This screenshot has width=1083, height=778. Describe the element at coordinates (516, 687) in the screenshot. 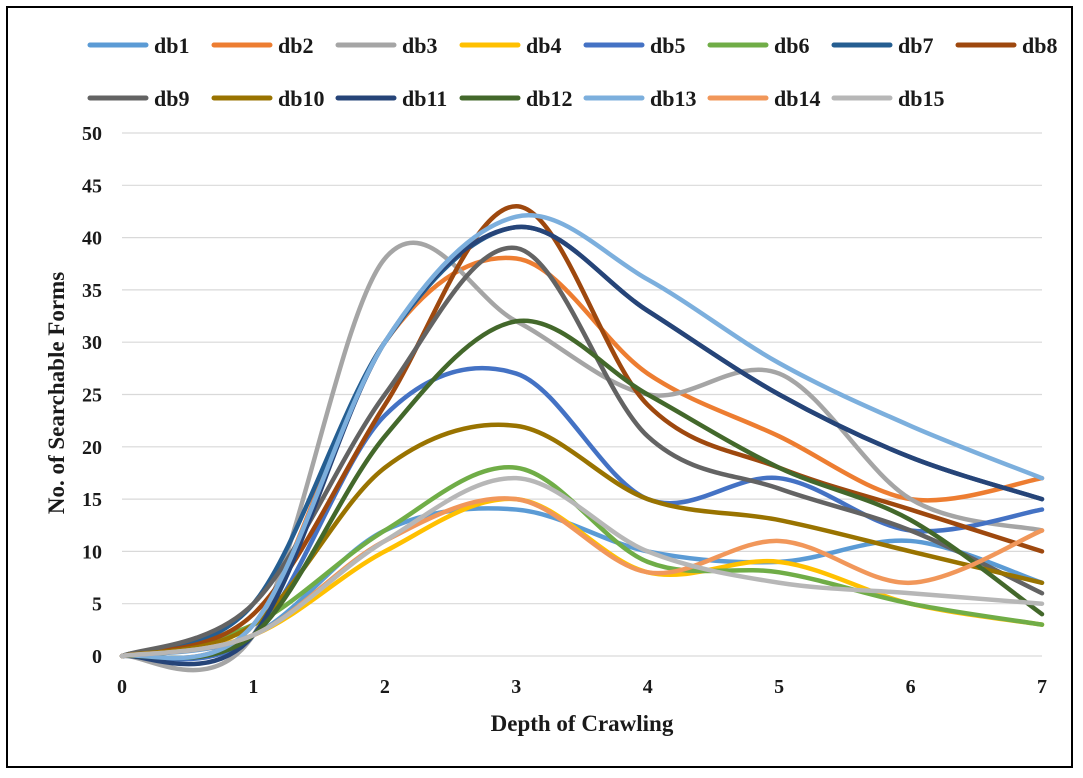

I see `x-tick-label: 3` at that location.